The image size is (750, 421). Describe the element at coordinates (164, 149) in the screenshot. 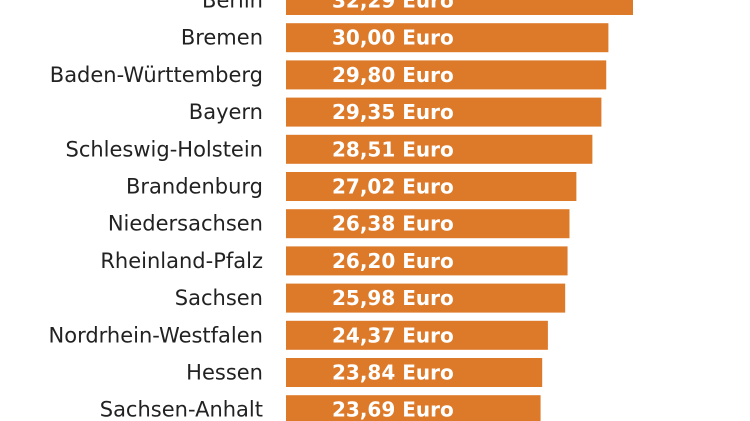

I see `category-label: Schleswig-Holstein` at that location.